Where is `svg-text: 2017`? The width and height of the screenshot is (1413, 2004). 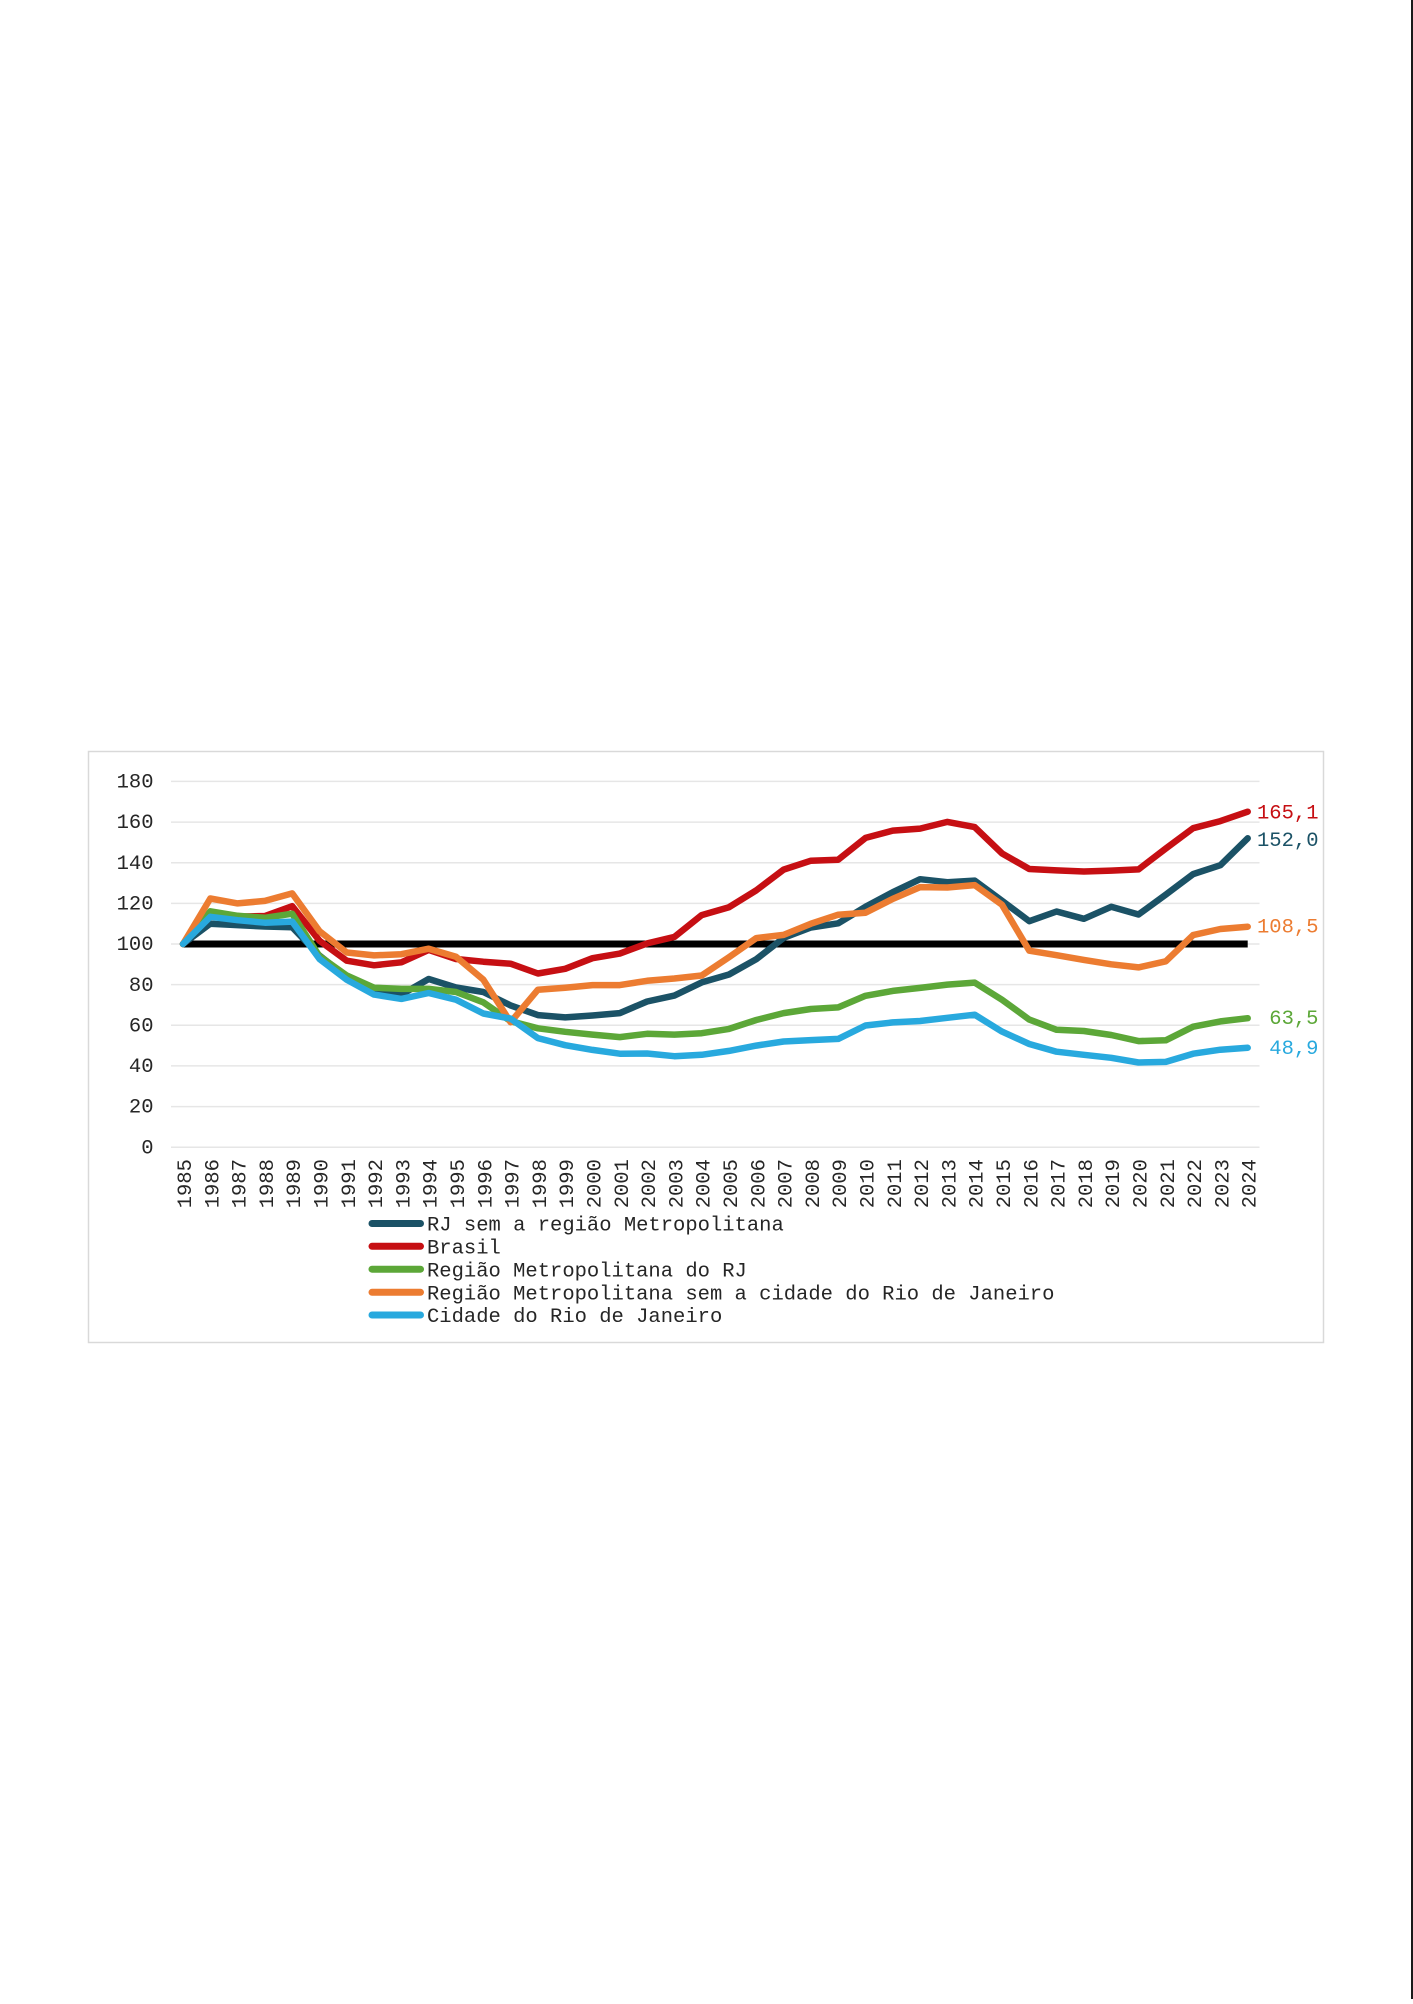
svg-text: 2017 is located at coordinates (1060, 1183).